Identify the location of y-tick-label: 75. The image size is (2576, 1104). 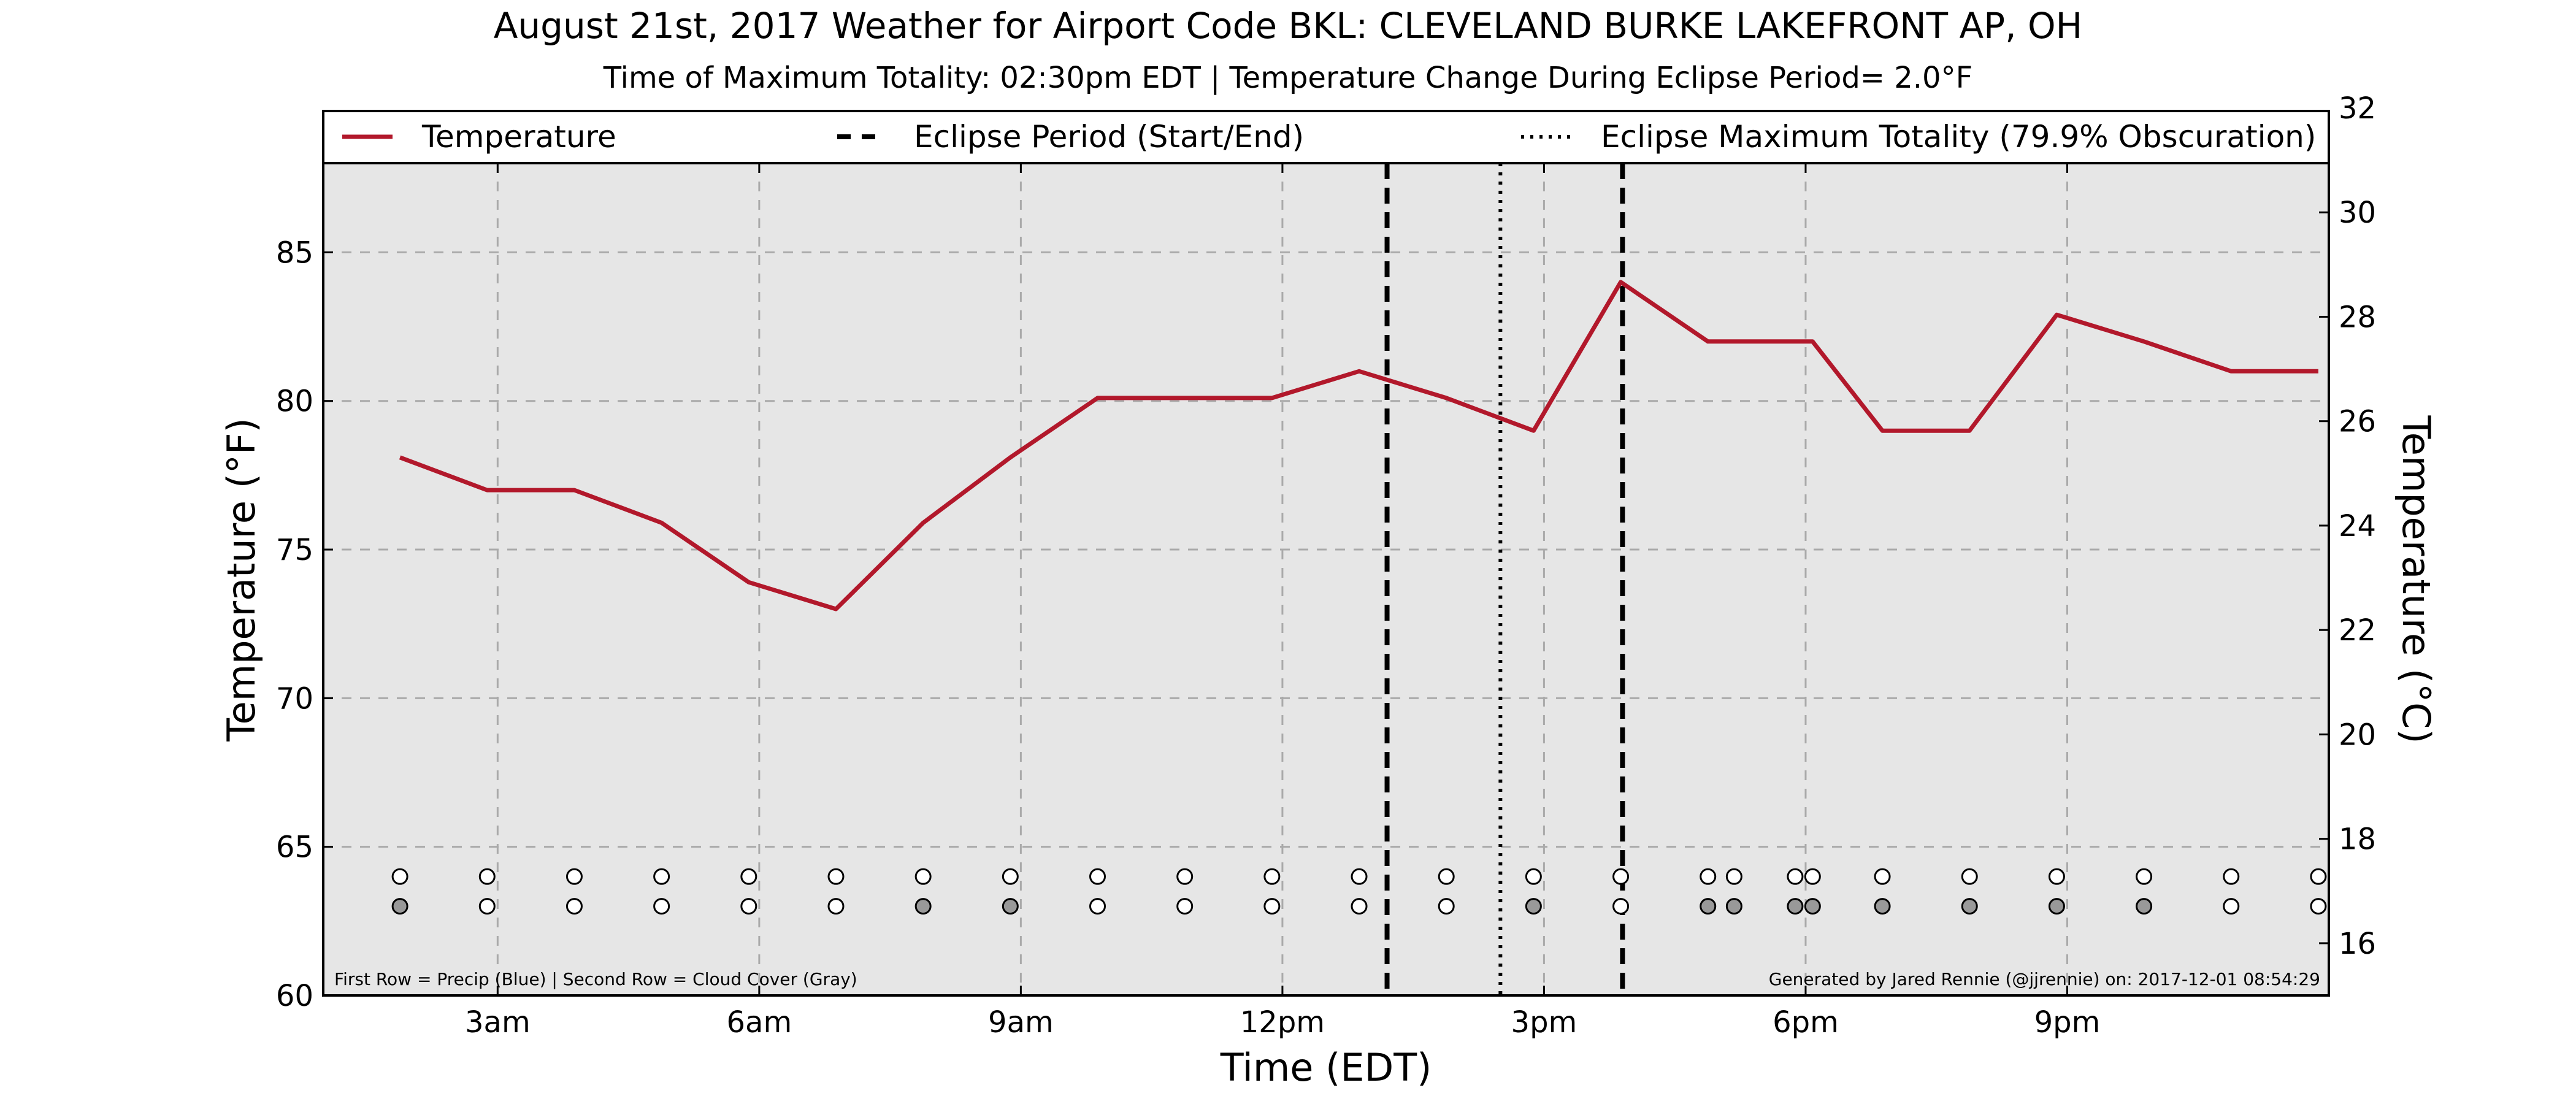
(294, 550).